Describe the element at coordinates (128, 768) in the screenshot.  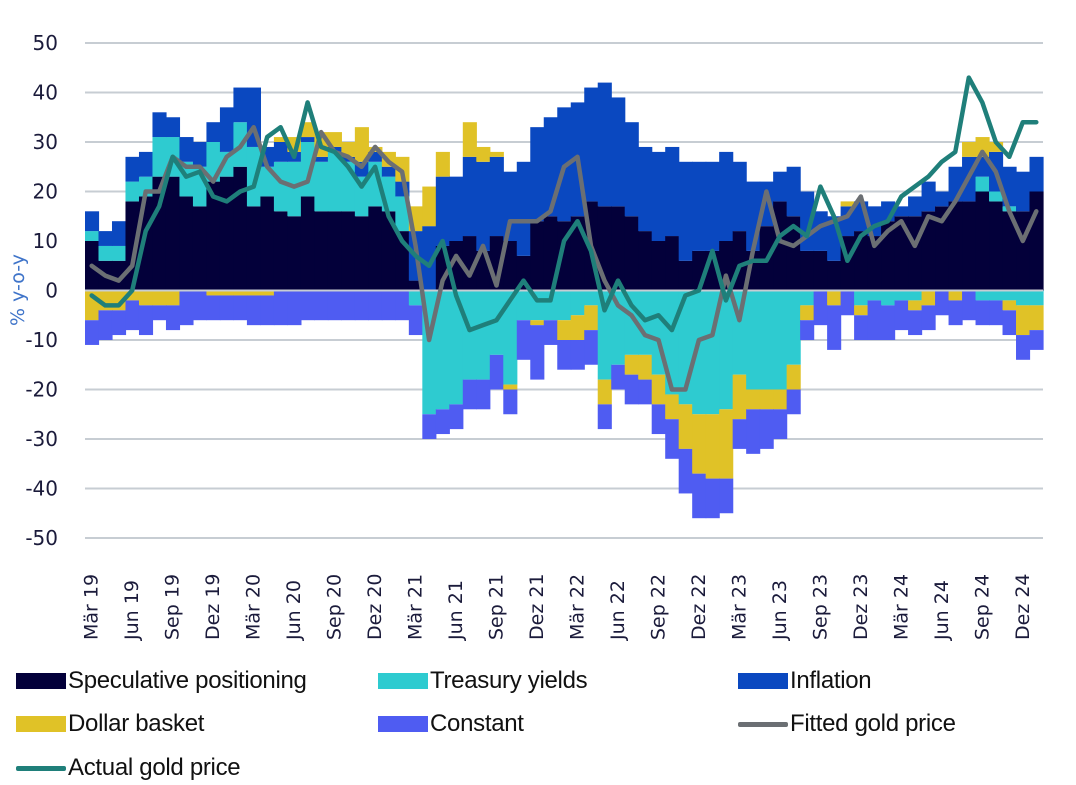
I see `legend-item-actual-gold-price: Actual gold price` at that location.